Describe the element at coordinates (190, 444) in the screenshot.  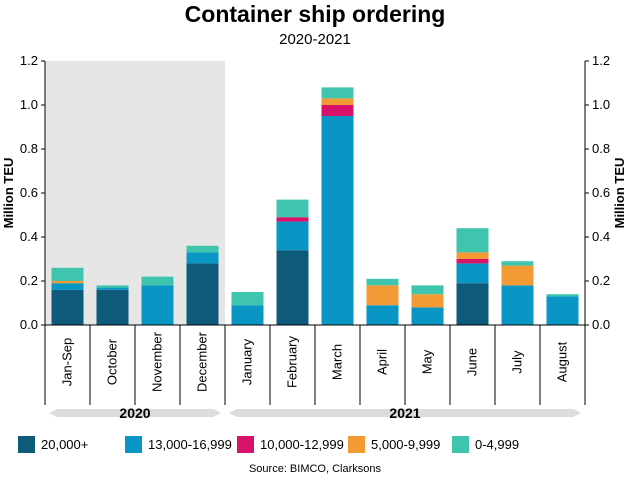
I see `legend-label-1: 13,000-16,999` at that location.